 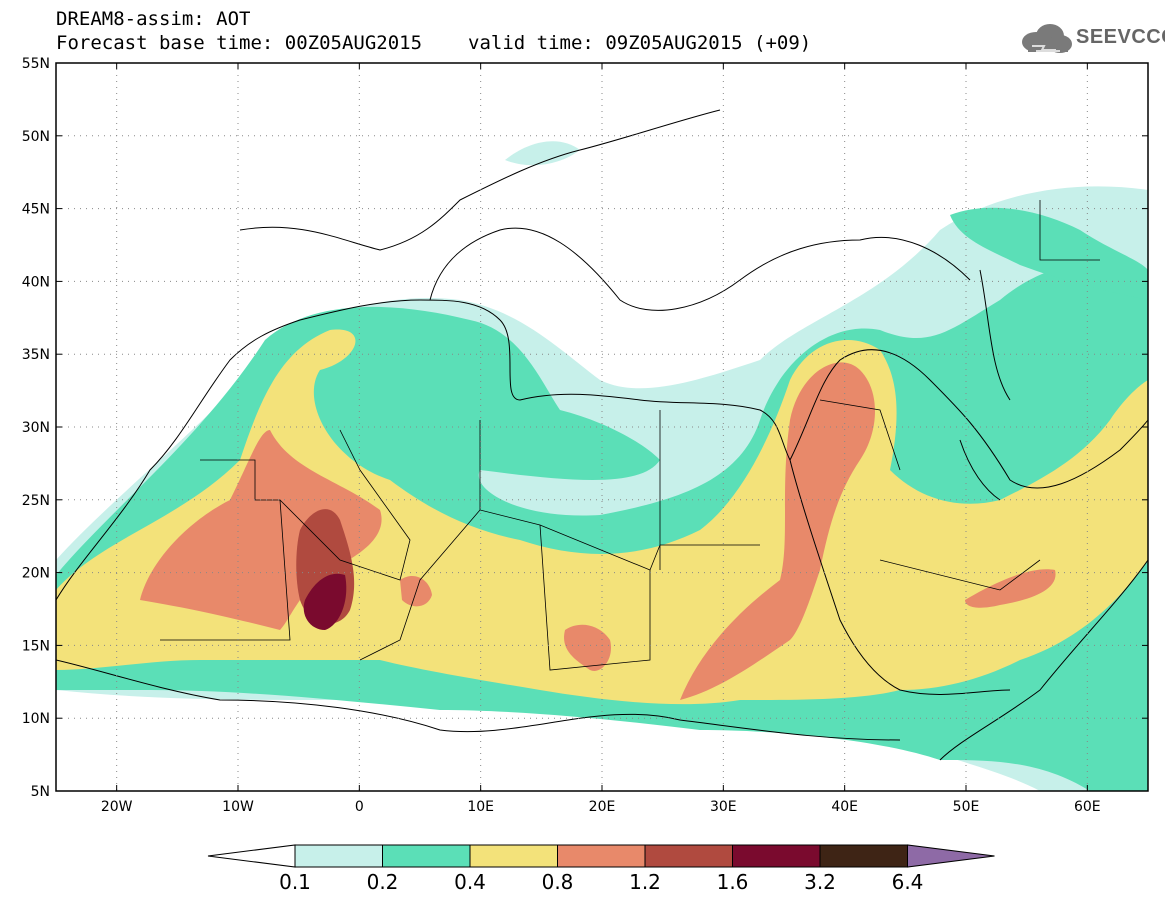 What do you see at coordinates (723, 807) in the screenshot?
I see `lon-tick-label: 30E` at bounding box center [723, 807].